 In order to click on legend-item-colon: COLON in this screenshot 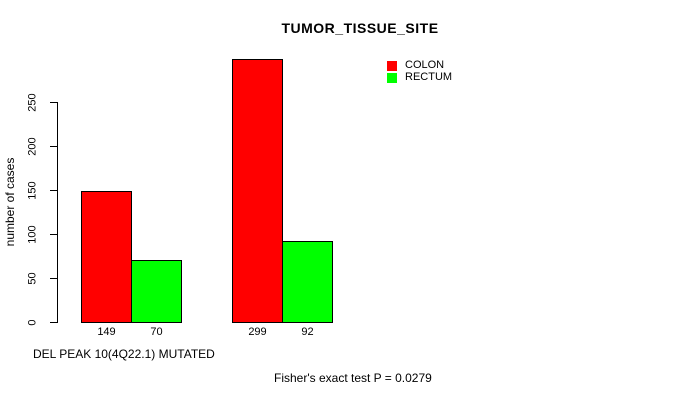, I will do `click(419, 65)`.